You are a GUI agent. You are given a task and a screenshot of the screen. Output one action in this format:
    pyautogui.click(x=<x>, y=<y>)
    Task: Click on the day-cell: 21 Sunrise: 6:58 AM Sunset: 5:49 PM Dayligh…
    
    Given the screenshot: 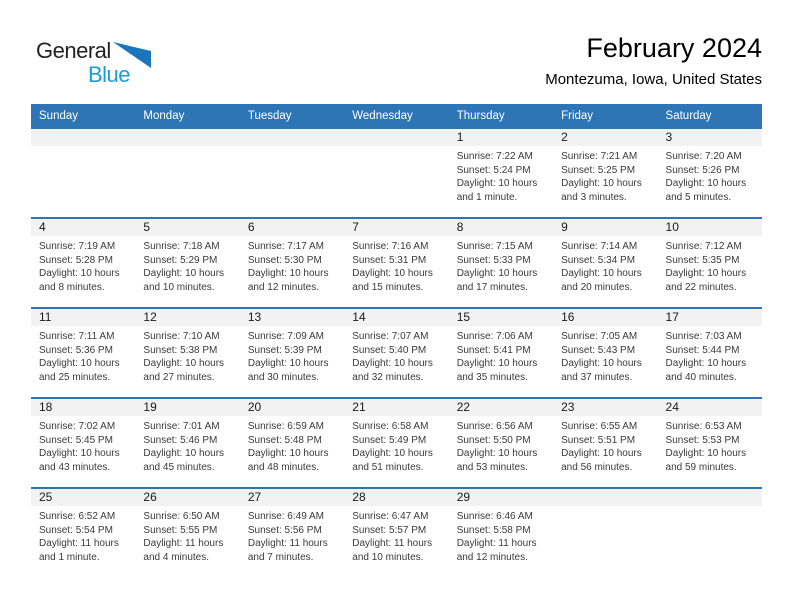 What is the action you would take?
    pyautogui.click(x=396, y=443)
    